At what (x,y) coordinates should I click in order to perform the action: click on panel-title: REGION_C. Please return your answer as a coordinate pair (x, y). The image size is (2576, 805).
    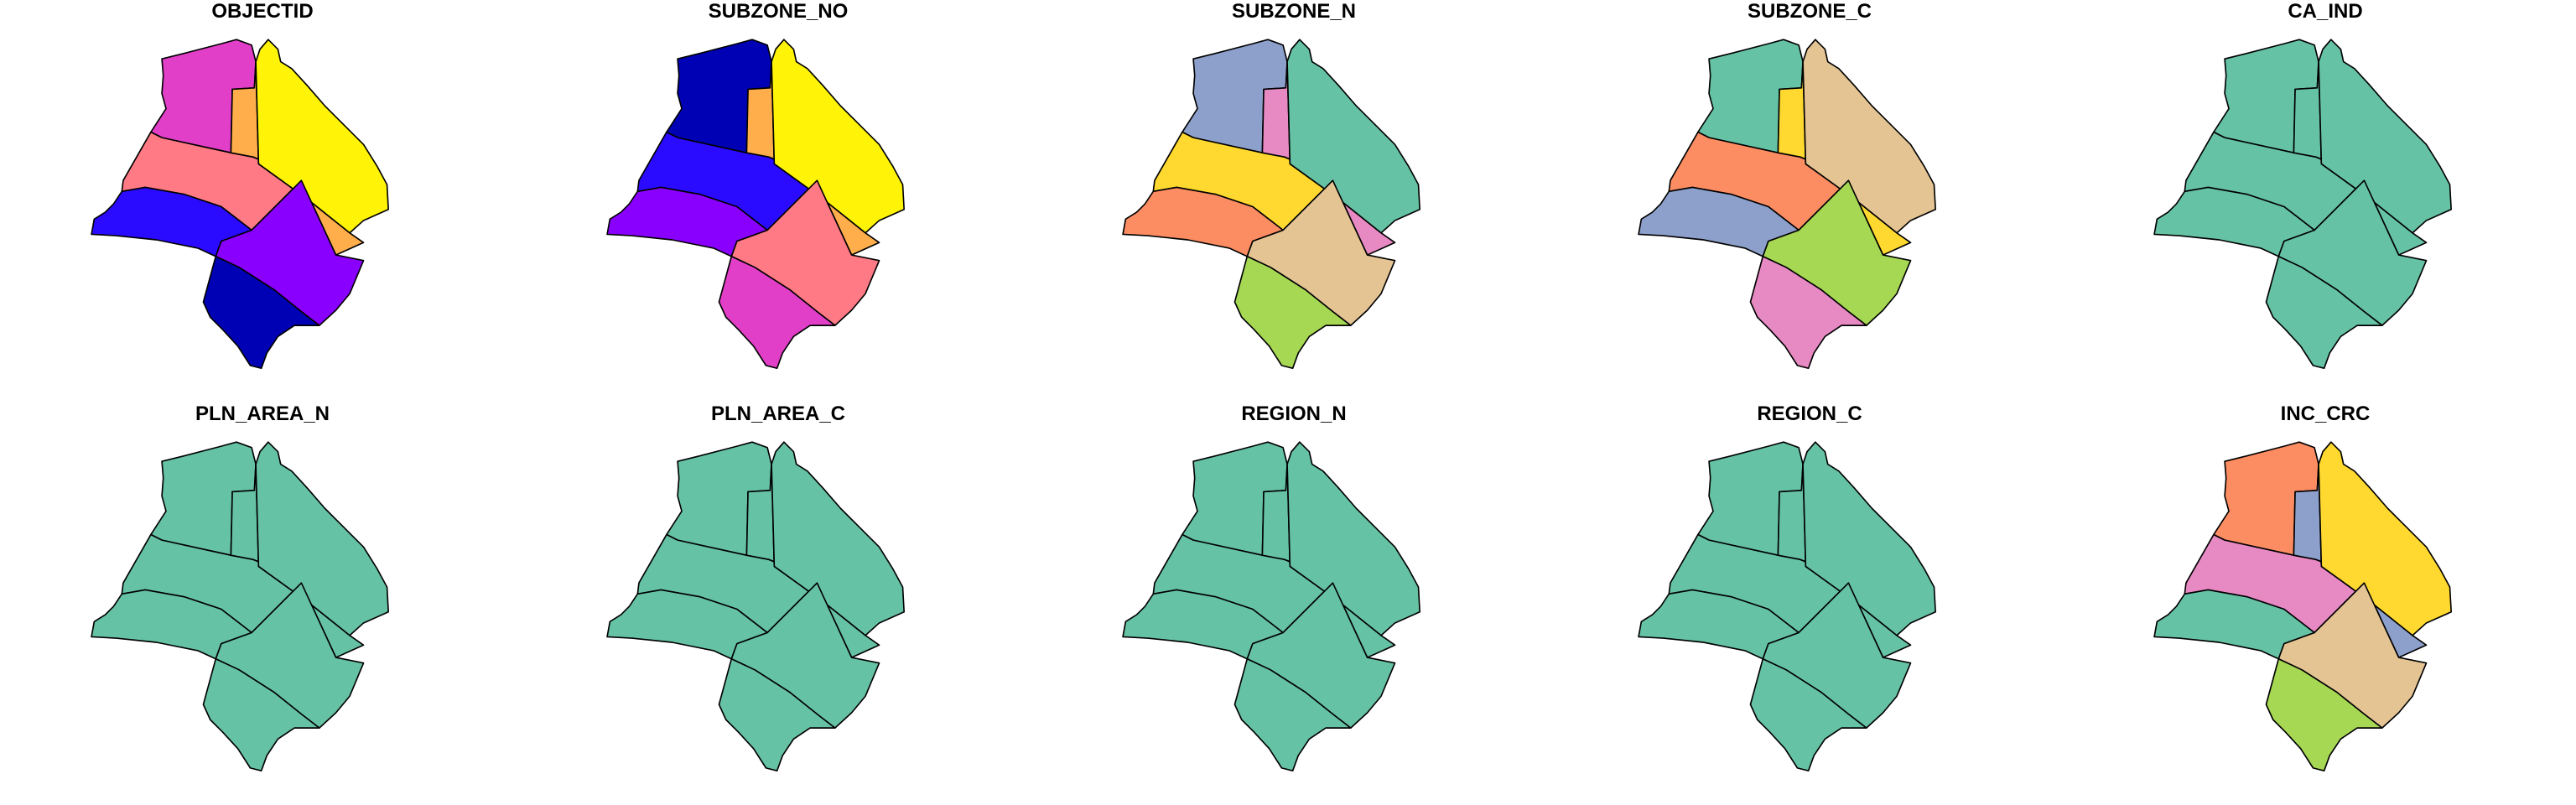
    Looking at the image, I should click on (1809, 413).